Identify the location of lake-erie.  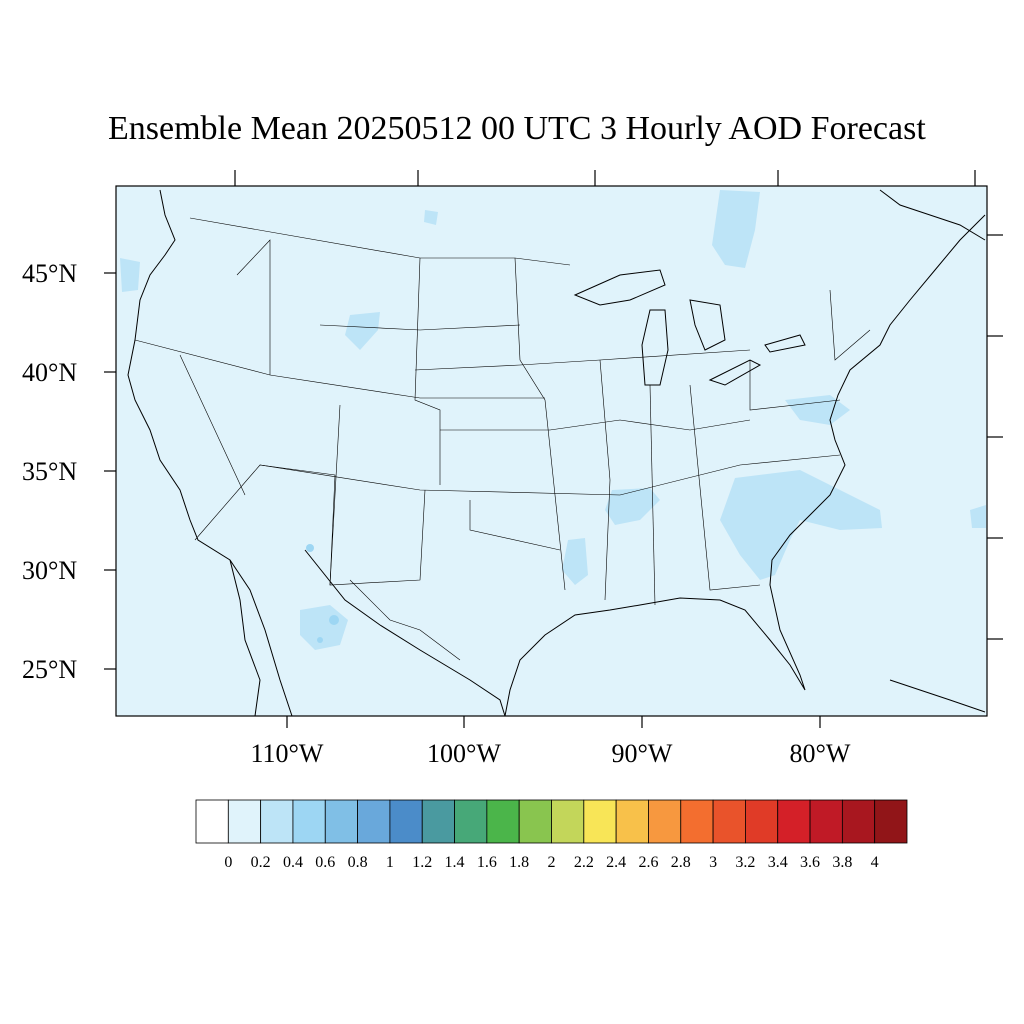
(735, 372).